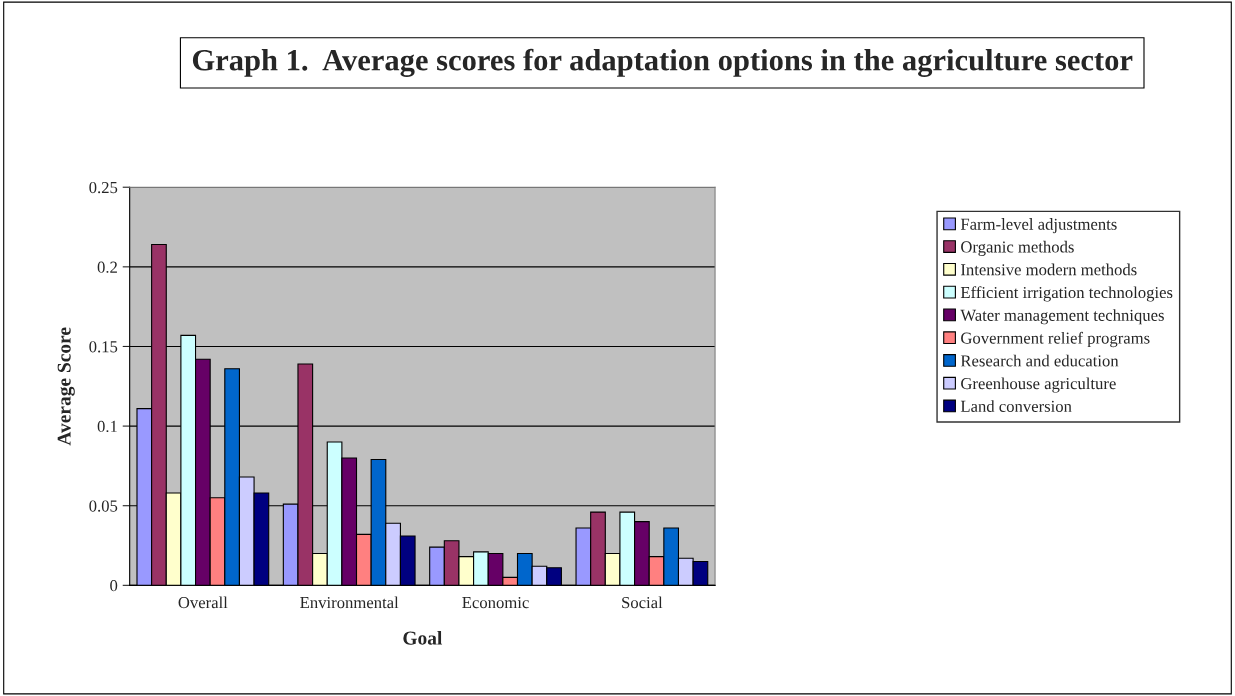 This screenshot has width=1235, height=696. I want to click on legend-label: Research and education, so click(1039, 360).